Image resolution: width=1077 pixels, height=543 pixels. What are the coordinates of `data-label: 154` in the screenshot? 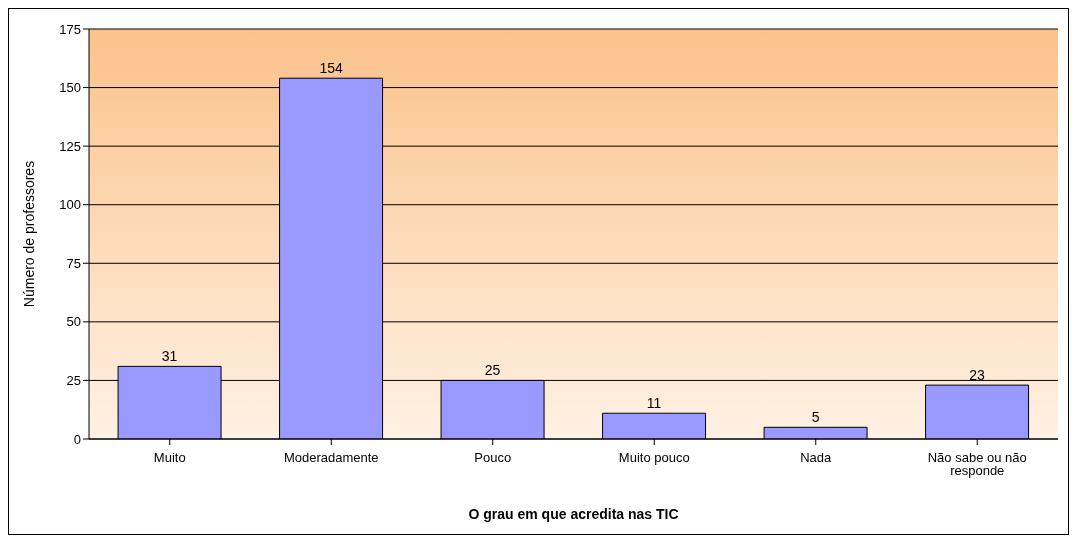 It's located at (331, 68).